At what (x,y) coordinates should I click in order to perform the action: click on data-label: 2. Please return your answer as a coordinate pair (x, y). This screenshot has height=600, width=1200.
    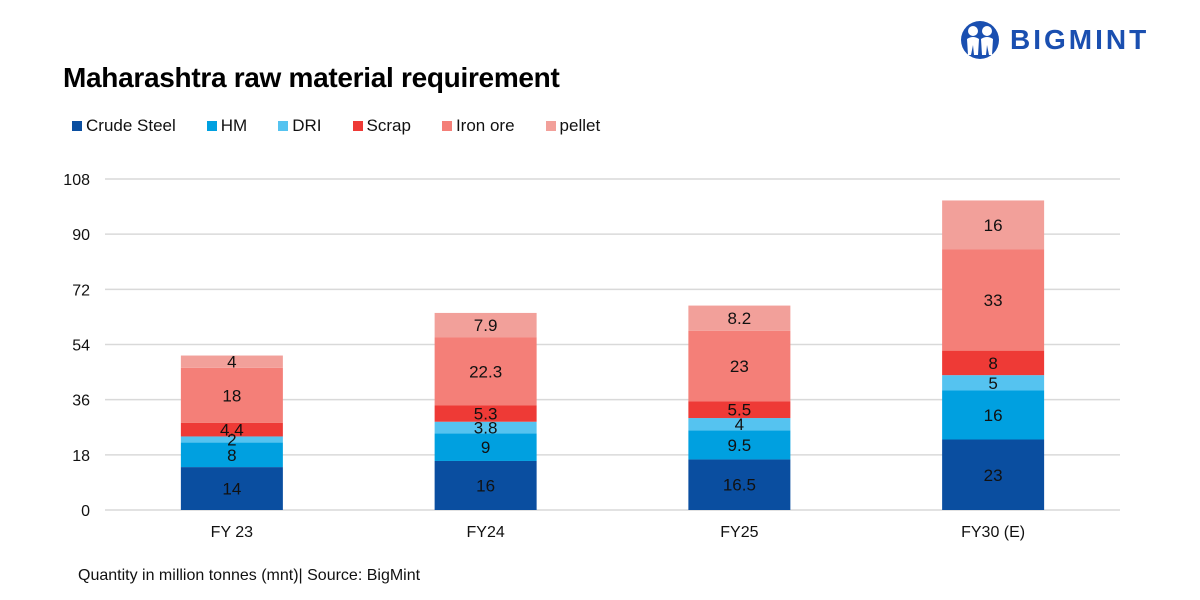
    Looking at the image, I should click on (231, 440).